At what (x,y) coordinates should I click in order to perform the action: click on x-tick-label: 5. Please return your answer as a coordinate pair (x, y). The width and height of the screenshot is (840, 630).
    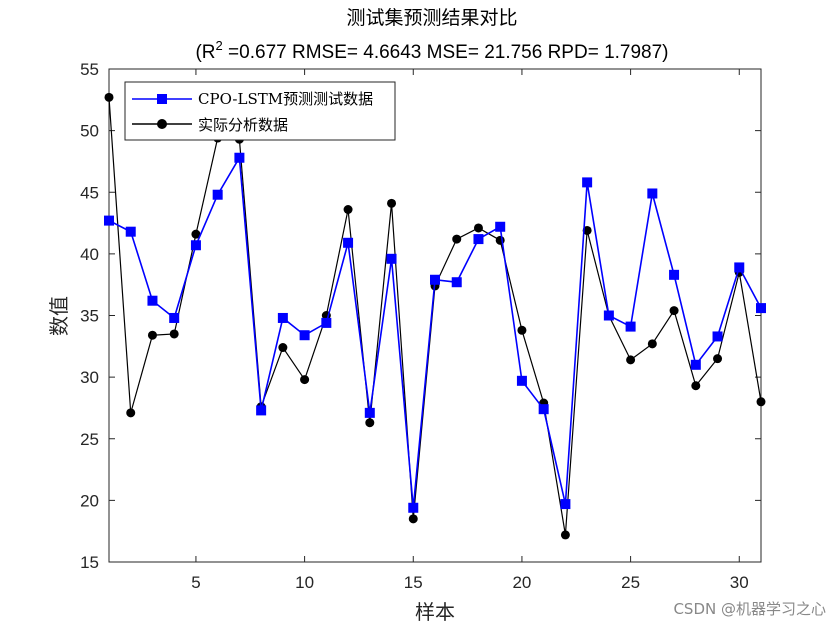
    Looking at the image, I should click on (195, 582).